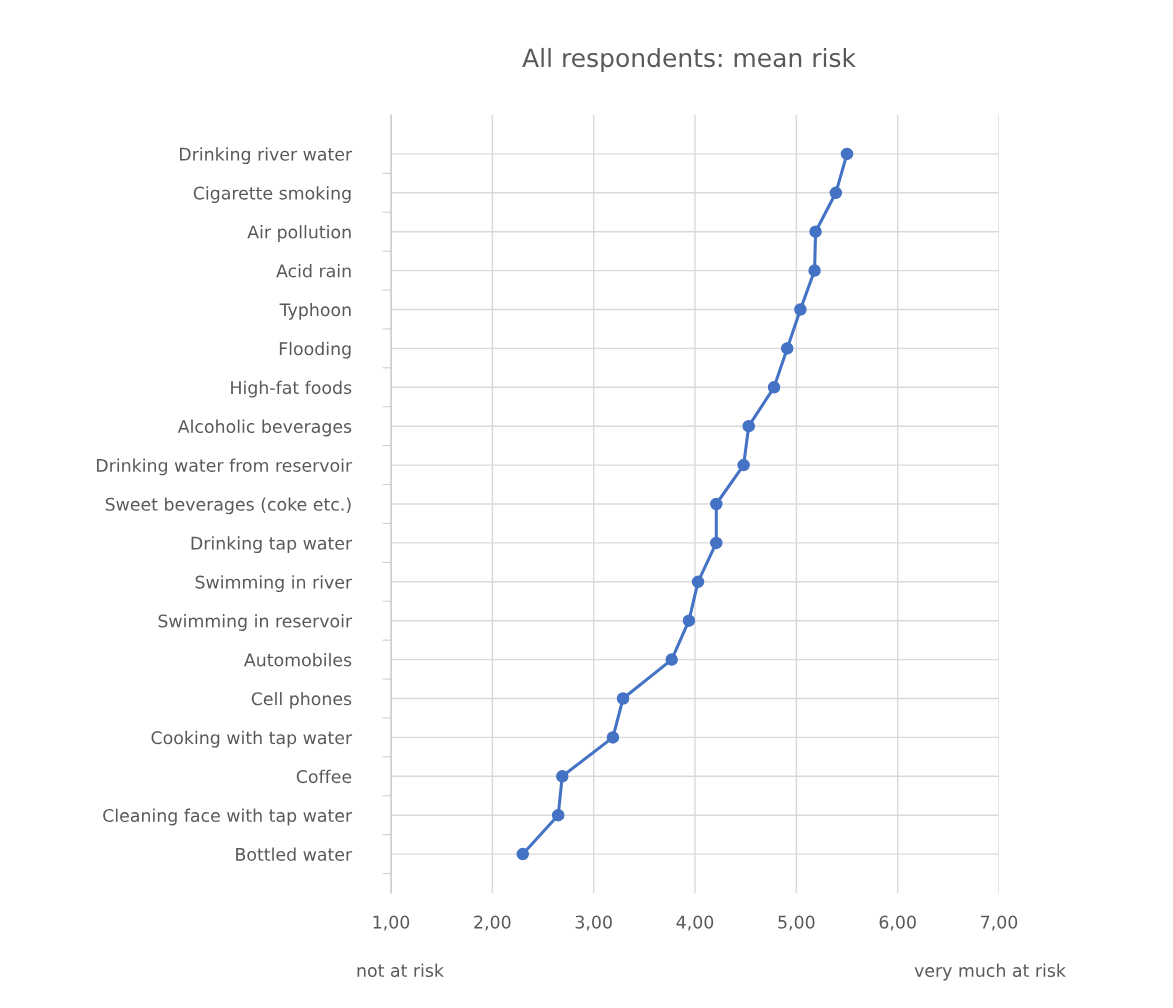 This screenshot has width=1173, height=1008. I want to click on text: not at risk, so click(400, 970).